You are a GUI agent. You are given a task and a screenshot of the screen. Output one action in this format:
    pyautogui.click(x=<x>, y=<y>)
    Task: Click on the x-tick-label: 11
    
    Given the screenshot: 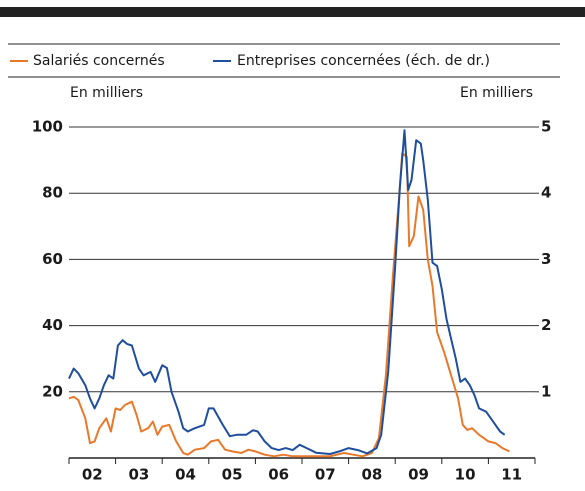 What is the action you would take?
    pyautogui.click(x=511, y=475)
    